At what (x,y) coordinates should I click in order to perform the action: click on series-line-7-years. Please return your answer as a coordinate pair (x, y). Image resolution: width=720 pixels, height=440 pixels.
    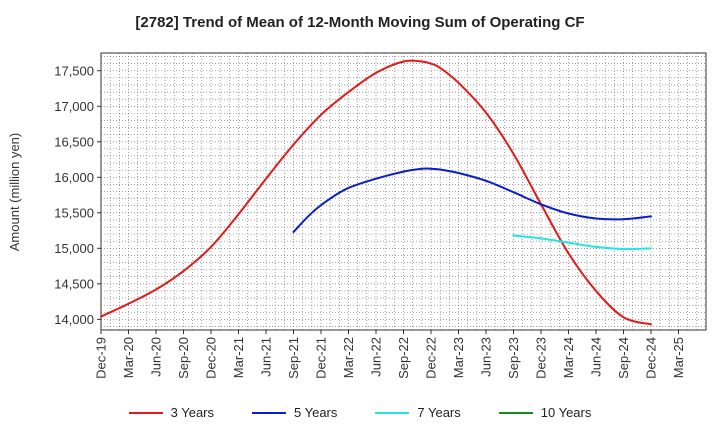
    Looking at the image, I should click on (582, 242).